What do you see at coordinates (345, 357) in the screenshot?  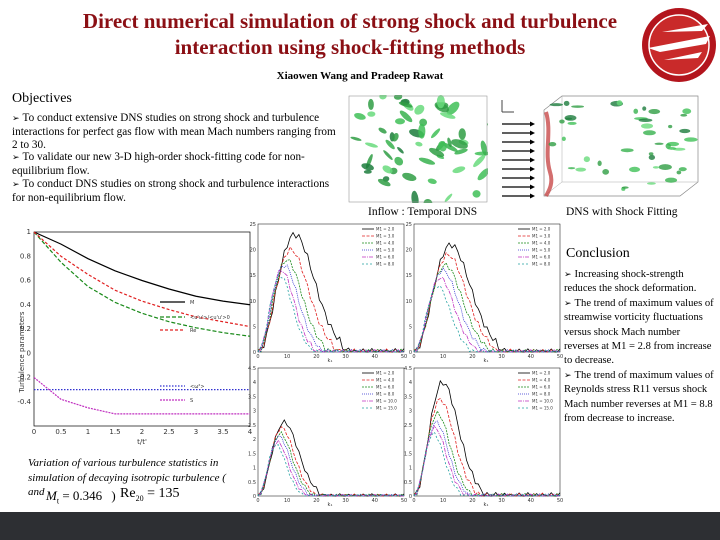 I see `x-tick-label: 30` at bounding box center [345, 357].